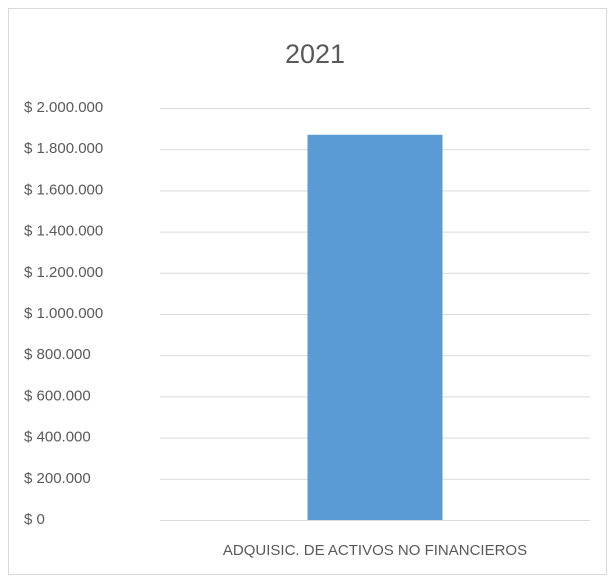 The image size is (615, 577). Describe the element at coordinates (63, 313) in the screenshot. I see `y-tick-label: $ 1.000.000` at that location.